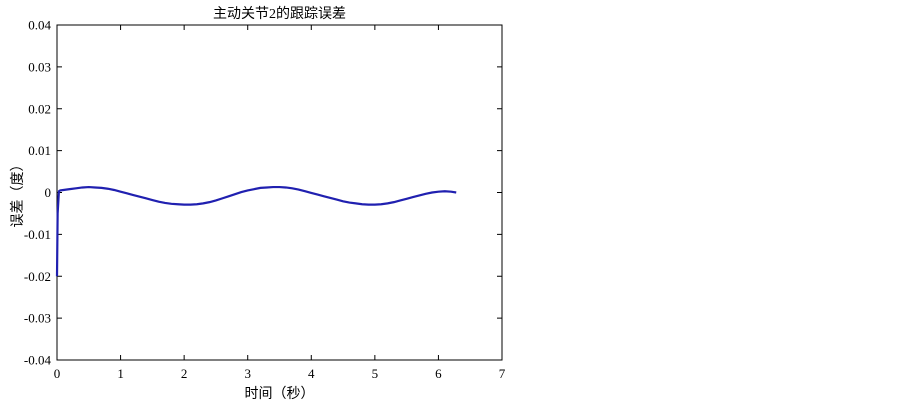 The width and height of the screenshot is (903, 404). Describe the element at coordinates (37, 318) in the screenshot. I see `y-tick-label: -0.03` at that location.